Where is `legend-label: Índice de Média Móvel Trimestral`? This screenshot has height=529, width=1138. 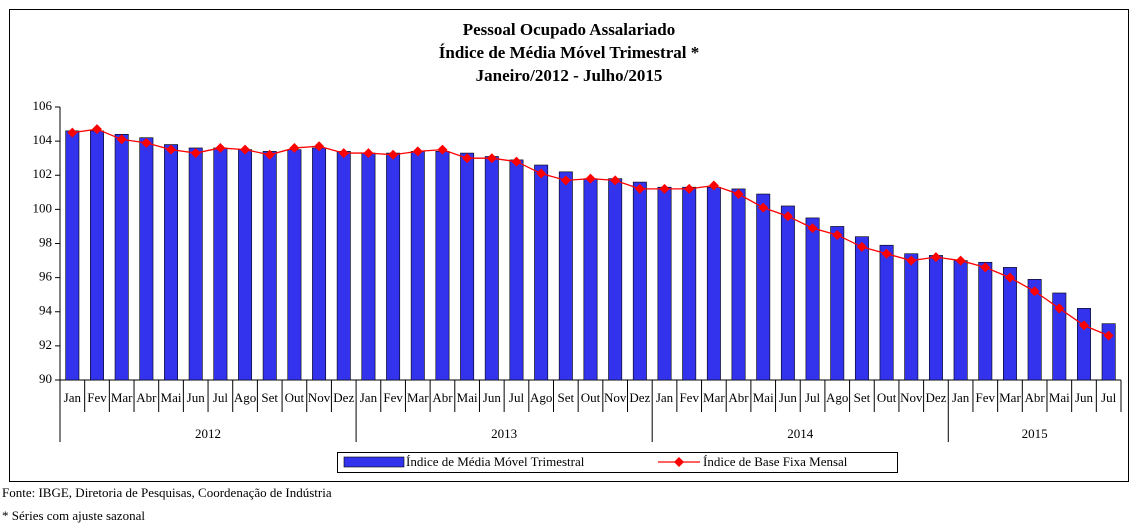 legend-label: Índice de Média Móvel Trimestral is located at coordinates (495, 461).